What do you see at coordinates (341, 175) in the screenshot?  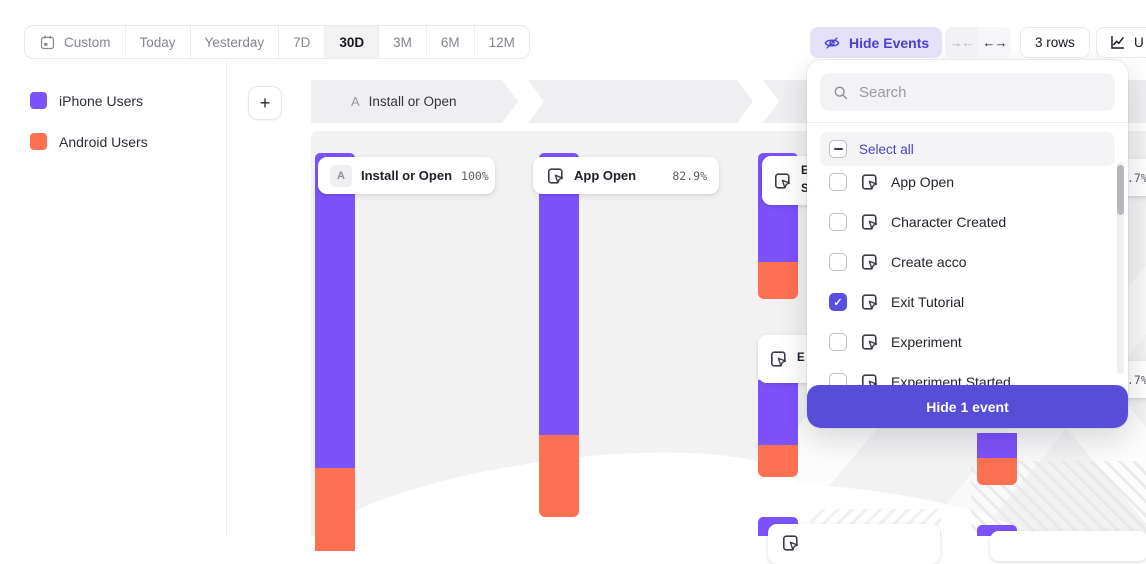 I see `step-a-chip: A` at bounding box center [341, 175].